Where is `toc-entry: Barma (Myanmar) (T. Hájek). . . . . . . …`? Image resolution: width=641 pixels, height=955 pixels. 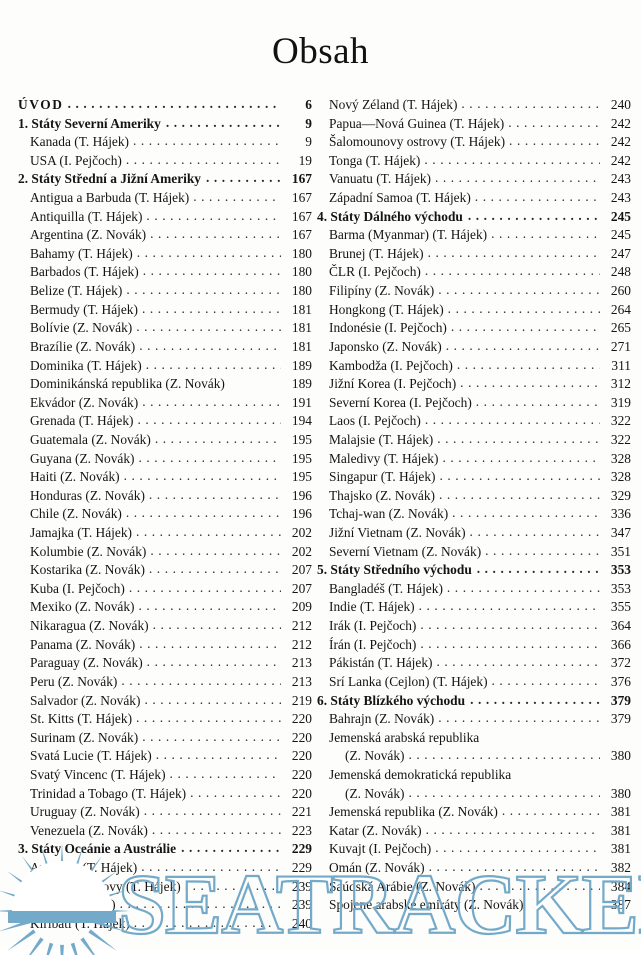
toc-entry: Barma (Myanmar) (T. Hájek). . . . . . . … is located at coordinates (480, 235).